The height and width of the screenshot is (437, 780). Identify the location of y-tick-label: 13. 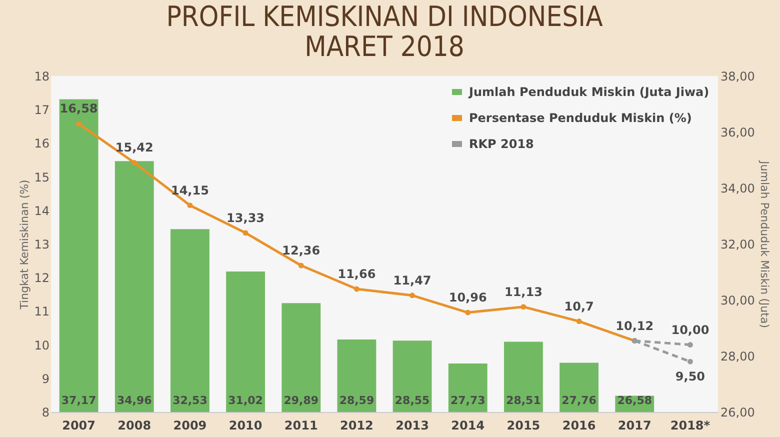
(42, 245).